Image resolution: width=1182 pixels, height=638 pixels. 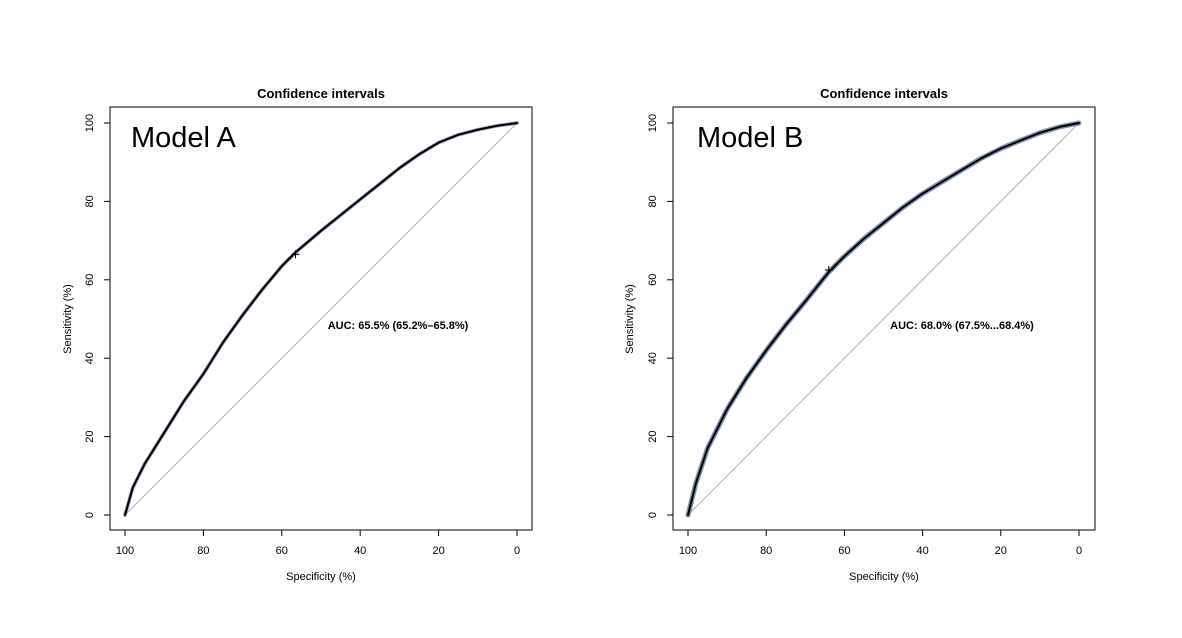 I want to click on auc-annotation: AUC: 68.0% (67.5%...68.4%), so click(x=962, y=326).